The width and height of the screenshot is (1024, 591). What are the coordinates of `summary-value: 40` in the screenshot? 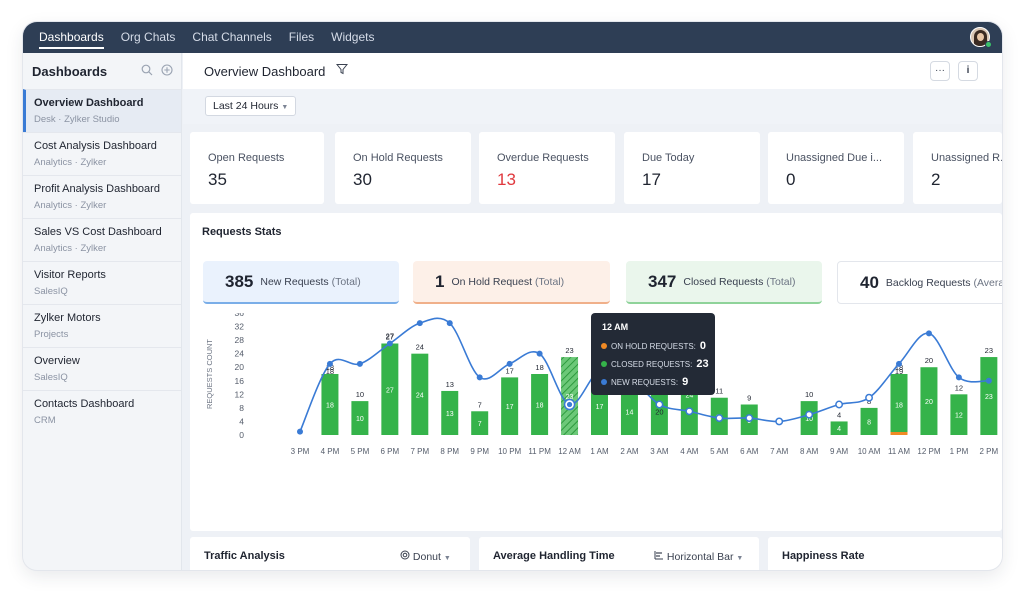 It's located at (869, 282).